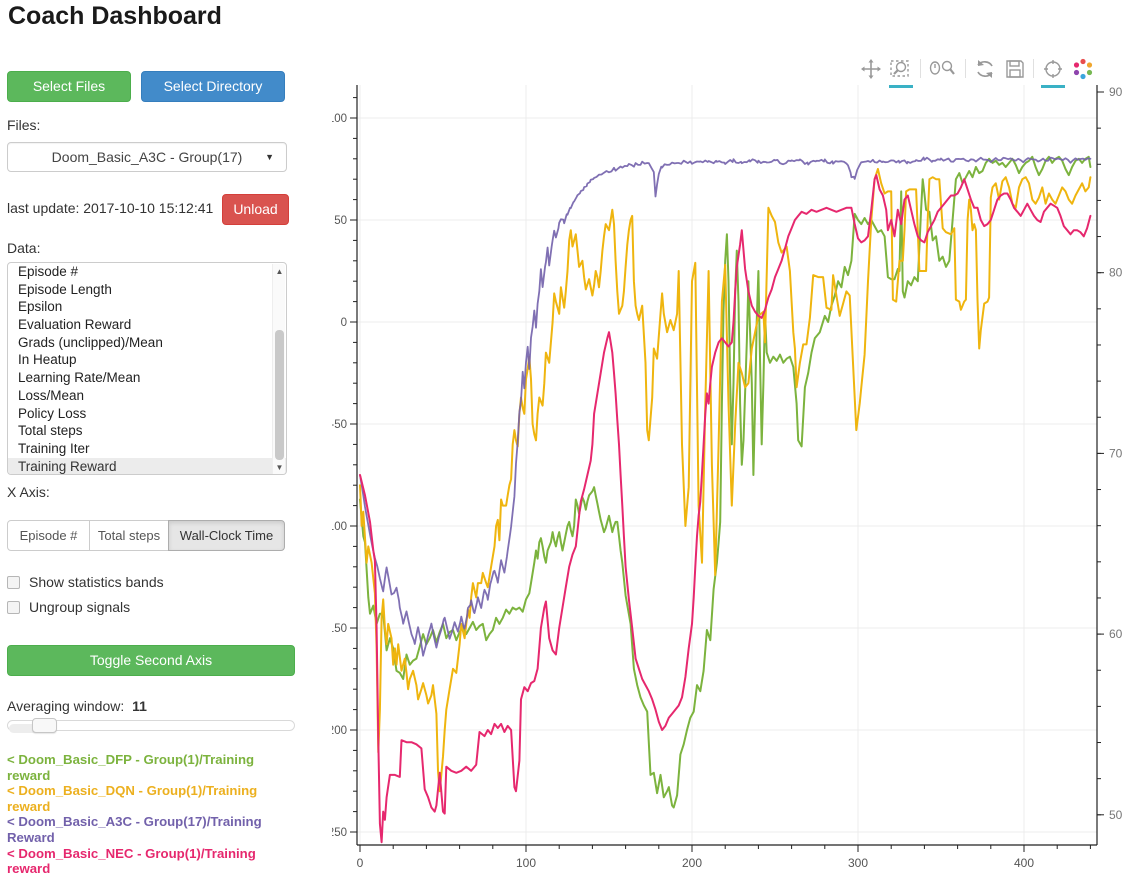  What do you see at coordinates (151, 660) in the screenshot?
I see `toggle-second-axis-button: Toggle Second Axis` at bounding box center [151, 660].